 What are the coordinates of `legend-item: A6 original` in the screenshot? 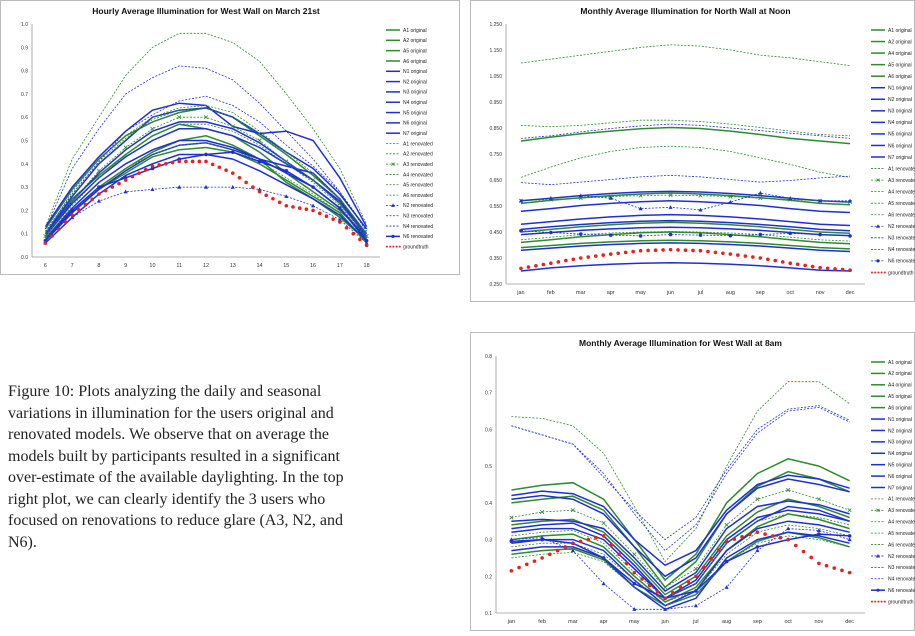 It's located at (406, 62).